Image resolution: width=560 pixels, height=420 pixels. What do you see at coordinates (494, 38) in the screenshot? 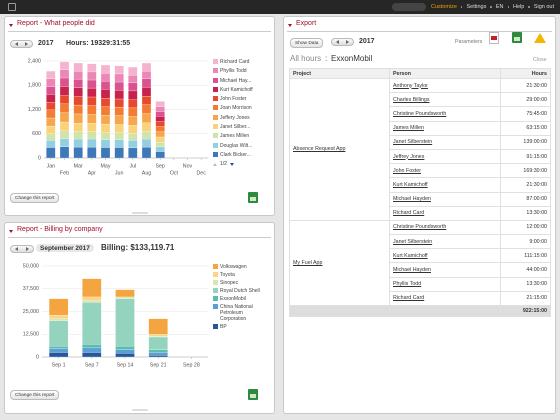
I see `pdf-icon` at bounding box center [494, 38].